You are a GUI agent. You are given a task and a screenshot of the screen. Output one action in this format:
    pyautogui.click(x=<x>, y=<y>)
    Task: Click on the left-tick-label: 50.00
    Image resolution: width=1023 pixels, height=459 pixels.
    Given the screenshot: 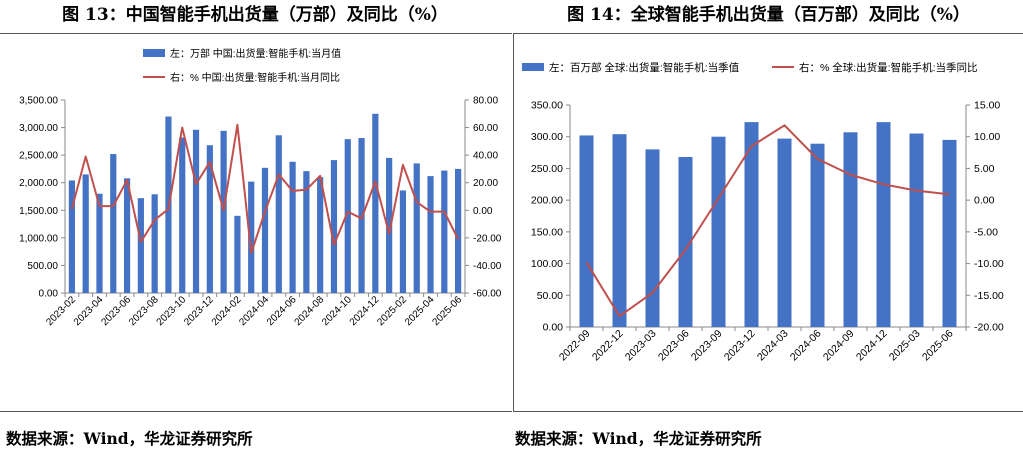 What is the action you would take?
    pyautogui.click(x=550, y=296)
    